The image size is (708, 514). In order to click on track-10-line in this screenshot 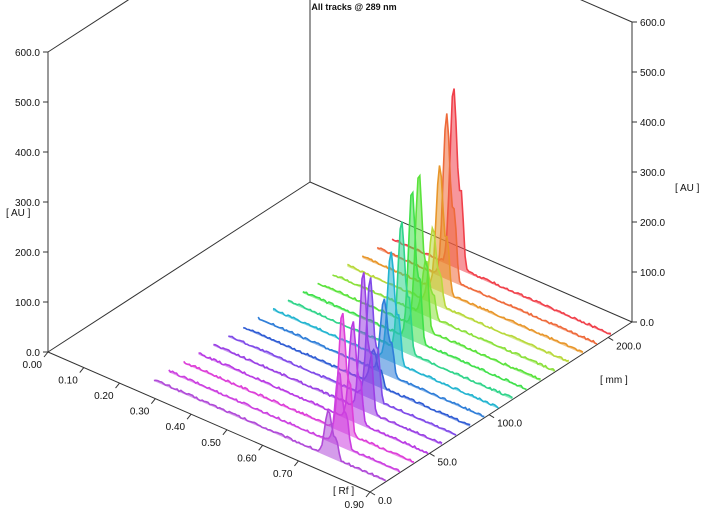, I will do `click(400, 310)`.